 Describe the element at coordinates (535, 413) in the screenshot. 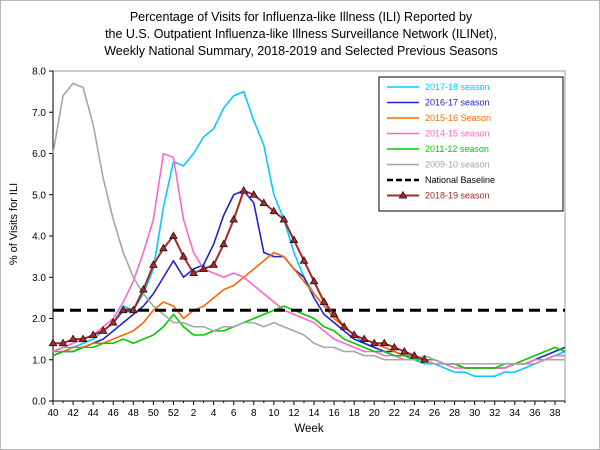

I see `x-axis-tick-label: 36` at that location.